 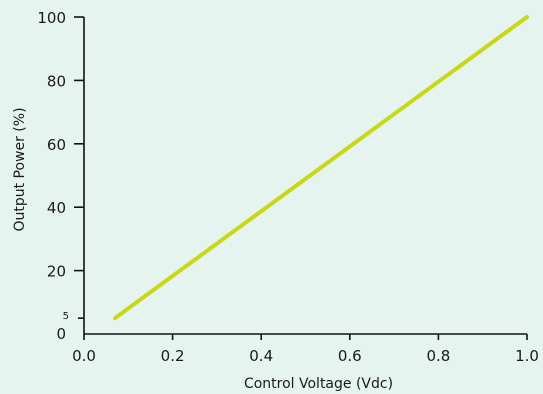 I want to click on y-tick-label: 80, so click(x=56, y=81).